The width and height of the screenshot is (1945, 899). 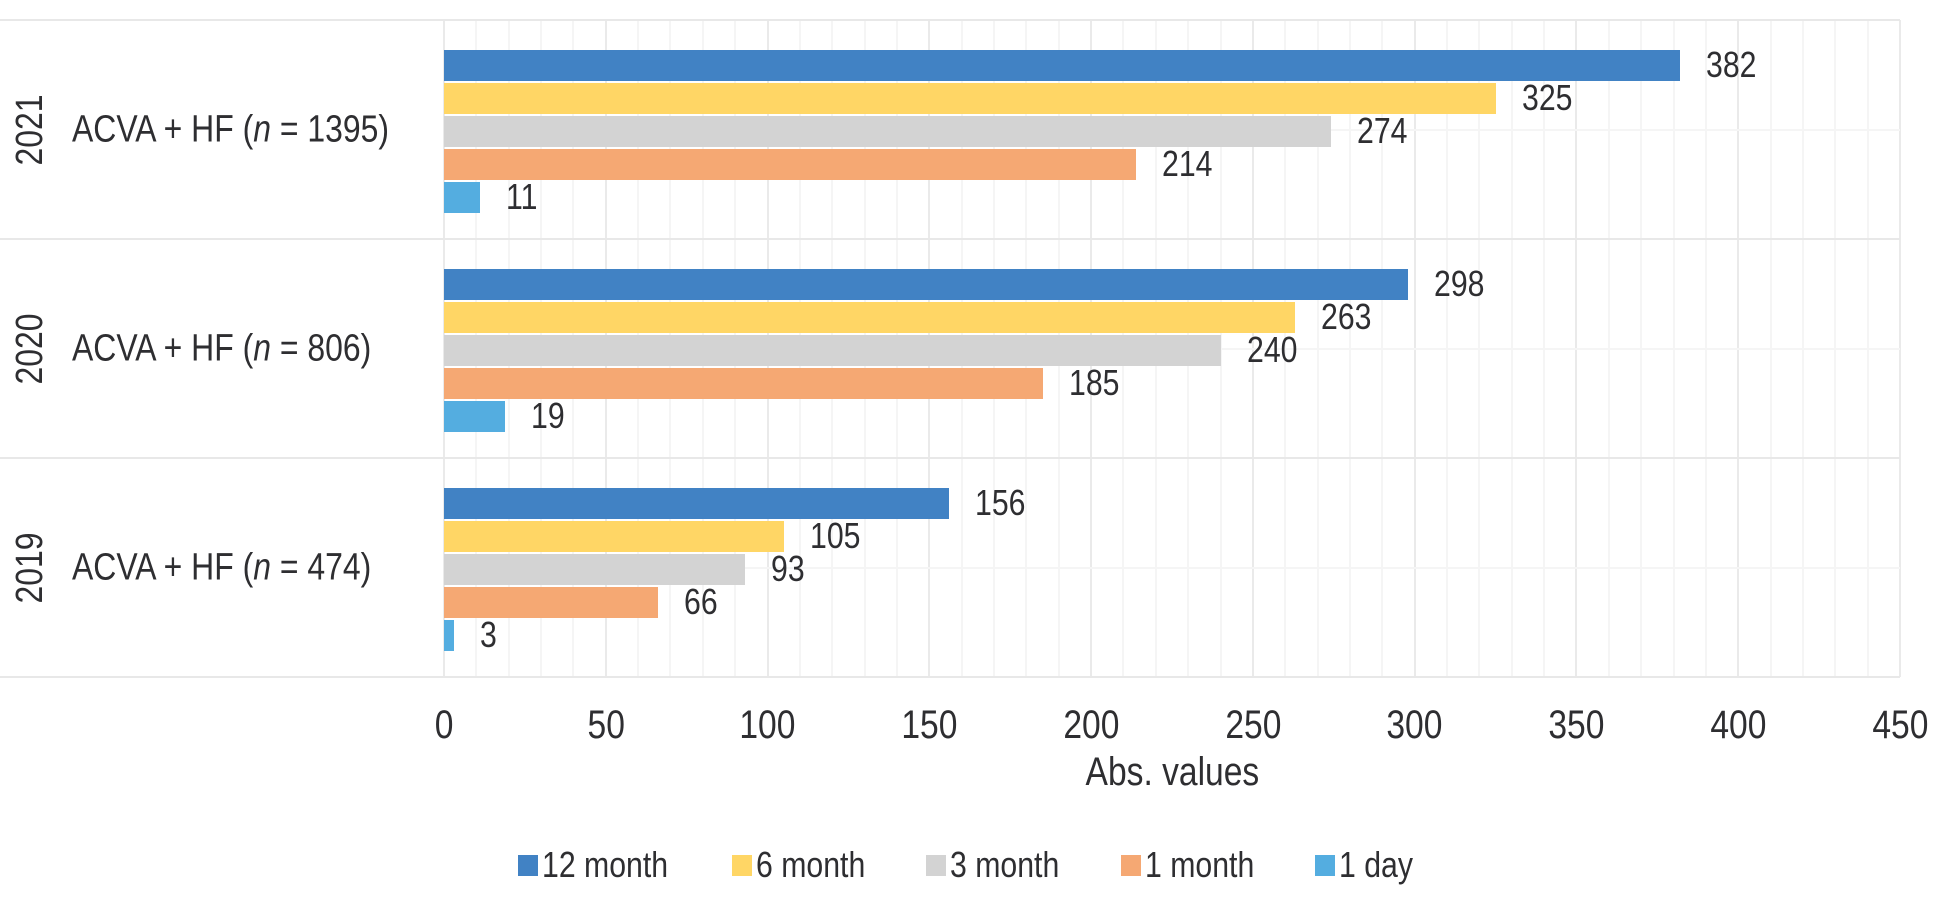 What do you see at coordinates (475, 416) in the screenshot?
I see `bar-2020-1-day` at bounding box center [475, 416].